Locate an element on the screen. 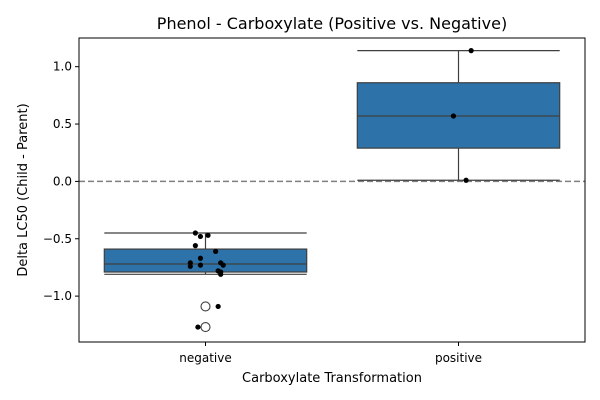  x-tick-label: negative is located at coordinates (205, 358).